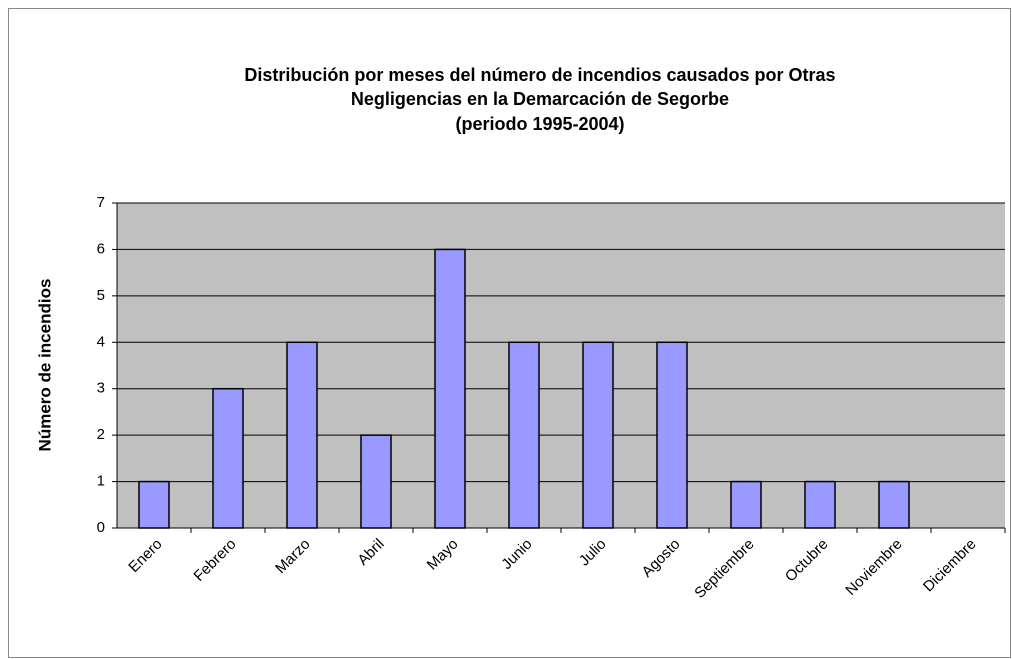  Describe the element at coordinates (101, 388) in the screenshot. I see `y-tick-label: 3` at that location.